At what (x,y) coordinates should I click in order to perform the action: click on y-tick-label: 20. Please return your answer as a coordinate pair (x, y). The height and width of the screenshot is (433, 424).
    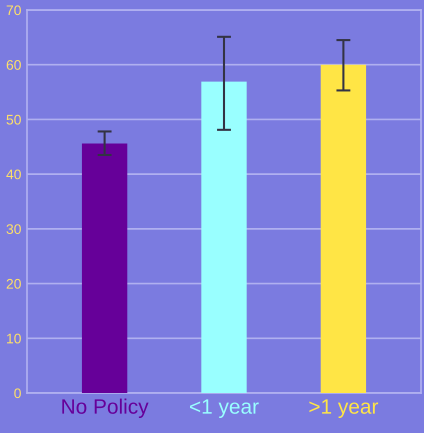
    Looking at the image, I should click on (13, 283).